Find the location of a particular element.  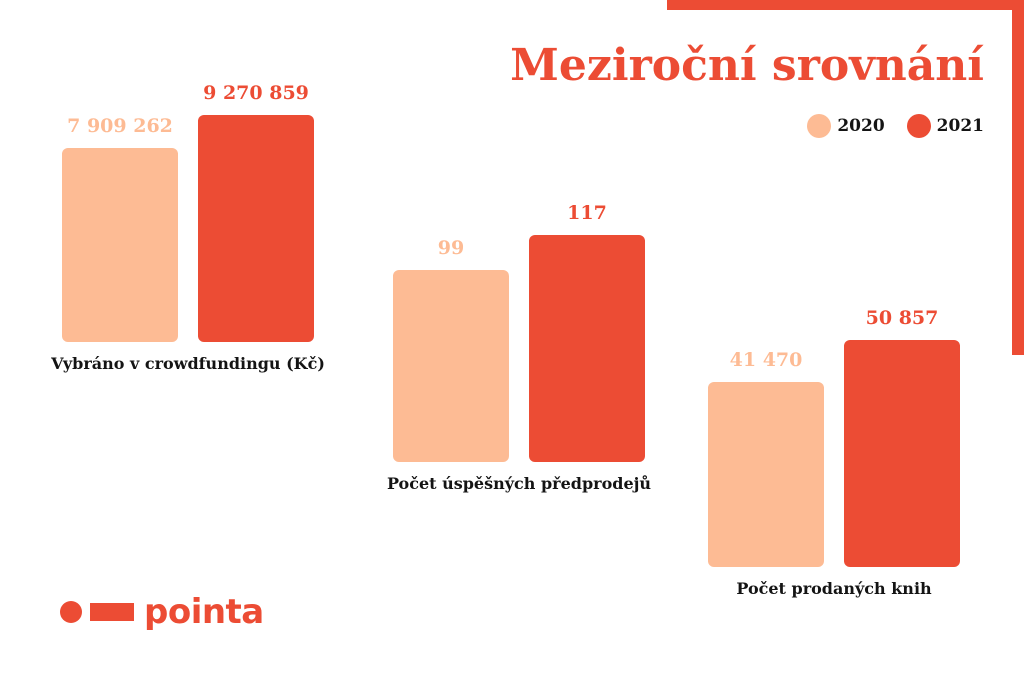

logo-bar-icon is located at coordinates (112, 612).